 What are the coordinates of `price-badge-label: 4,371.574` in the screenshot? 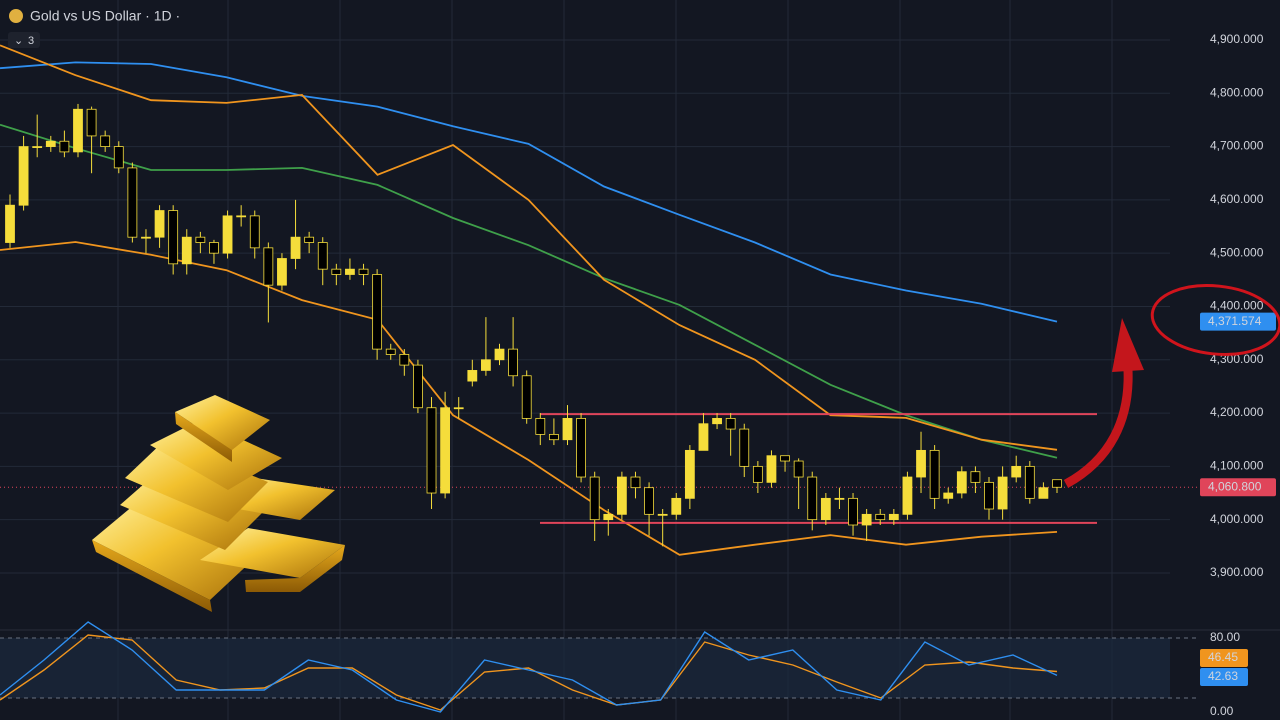 It's located at (1235, 321).